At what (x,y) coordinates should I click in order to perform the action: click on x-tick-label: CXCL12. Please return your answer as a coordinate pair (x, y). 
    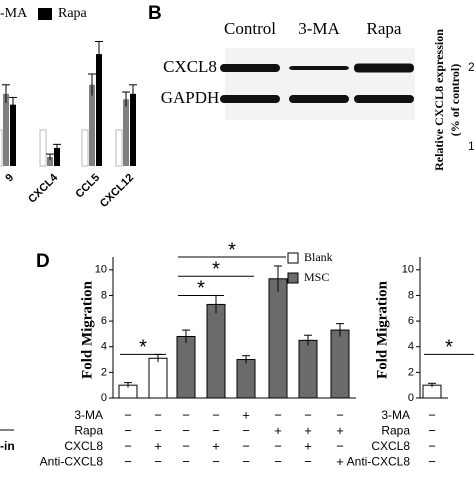
    Looking at the image, I should click on (117, 191).